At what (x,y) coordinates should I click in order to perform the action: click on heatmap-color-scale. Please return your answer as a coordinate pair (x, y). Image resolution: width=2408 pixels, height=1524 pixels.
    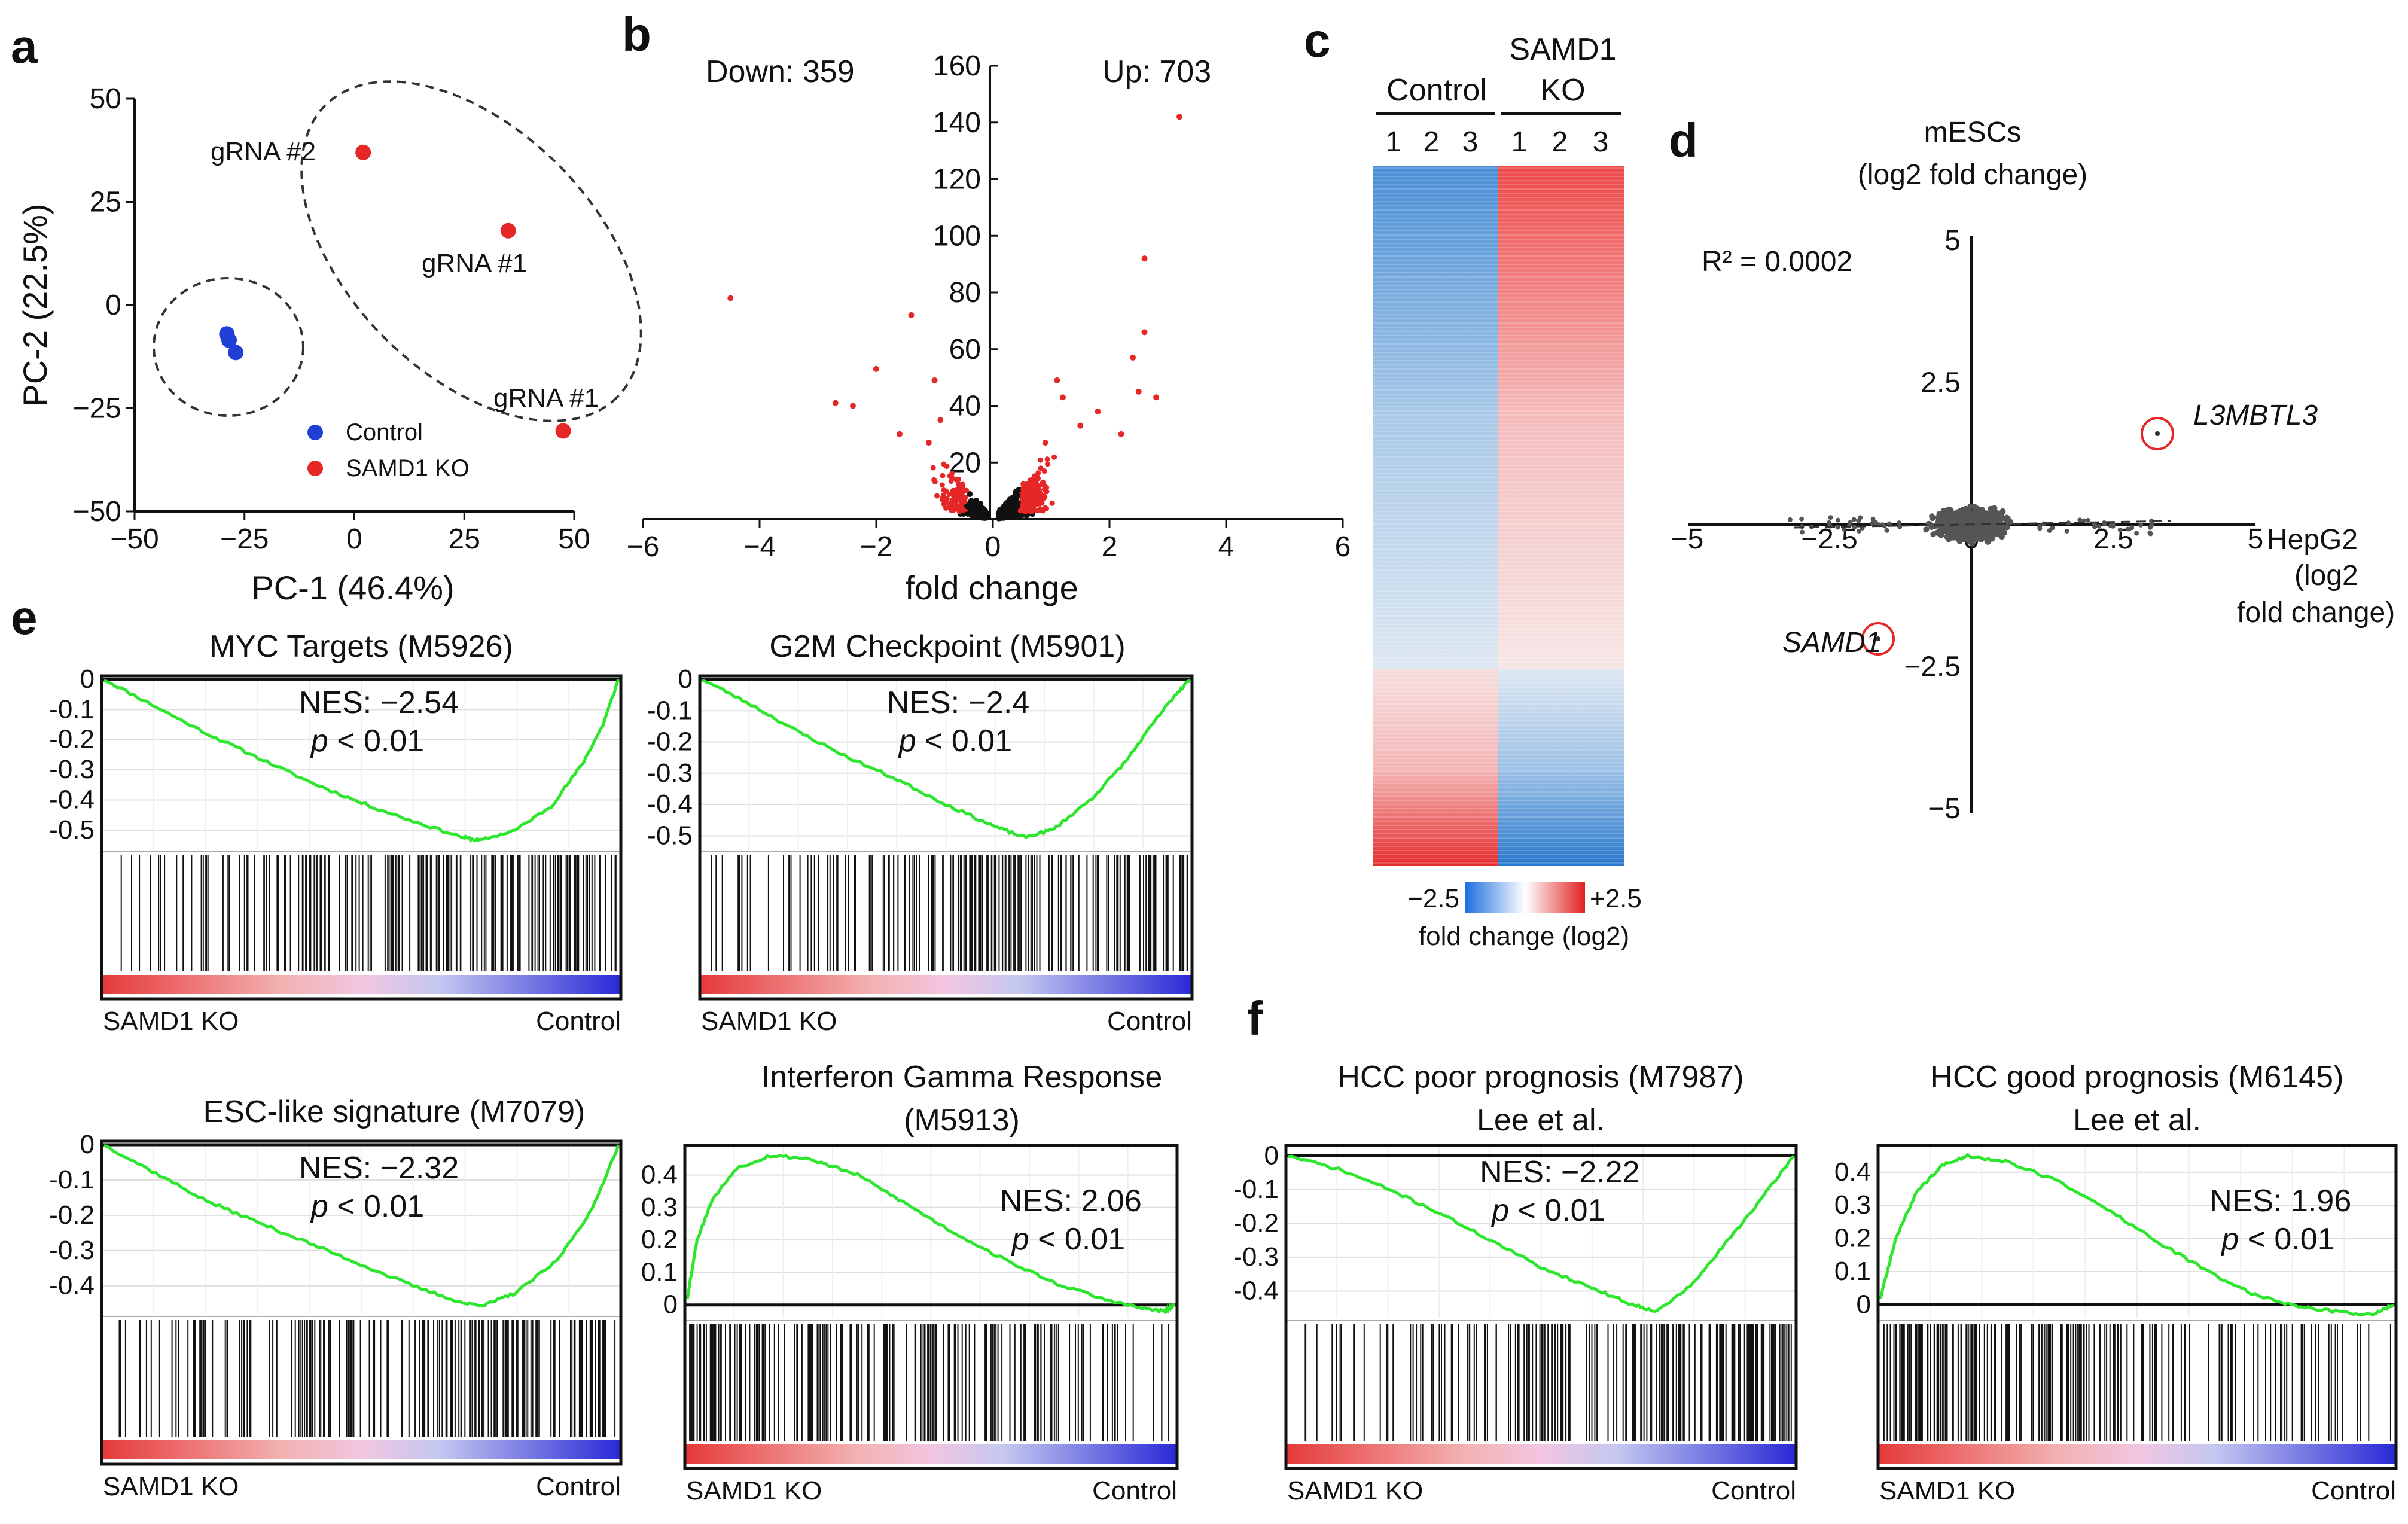
    Looking at the image, I should click on (1525, 897).